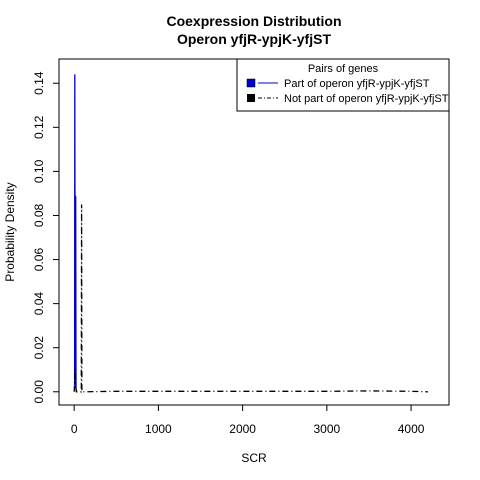 This screenshot has height=480, width=480. What do you see at coordinates (39, 392) in the screenshot?
I see `y-tick-label: 0.00` at bounding box center [39, 392].